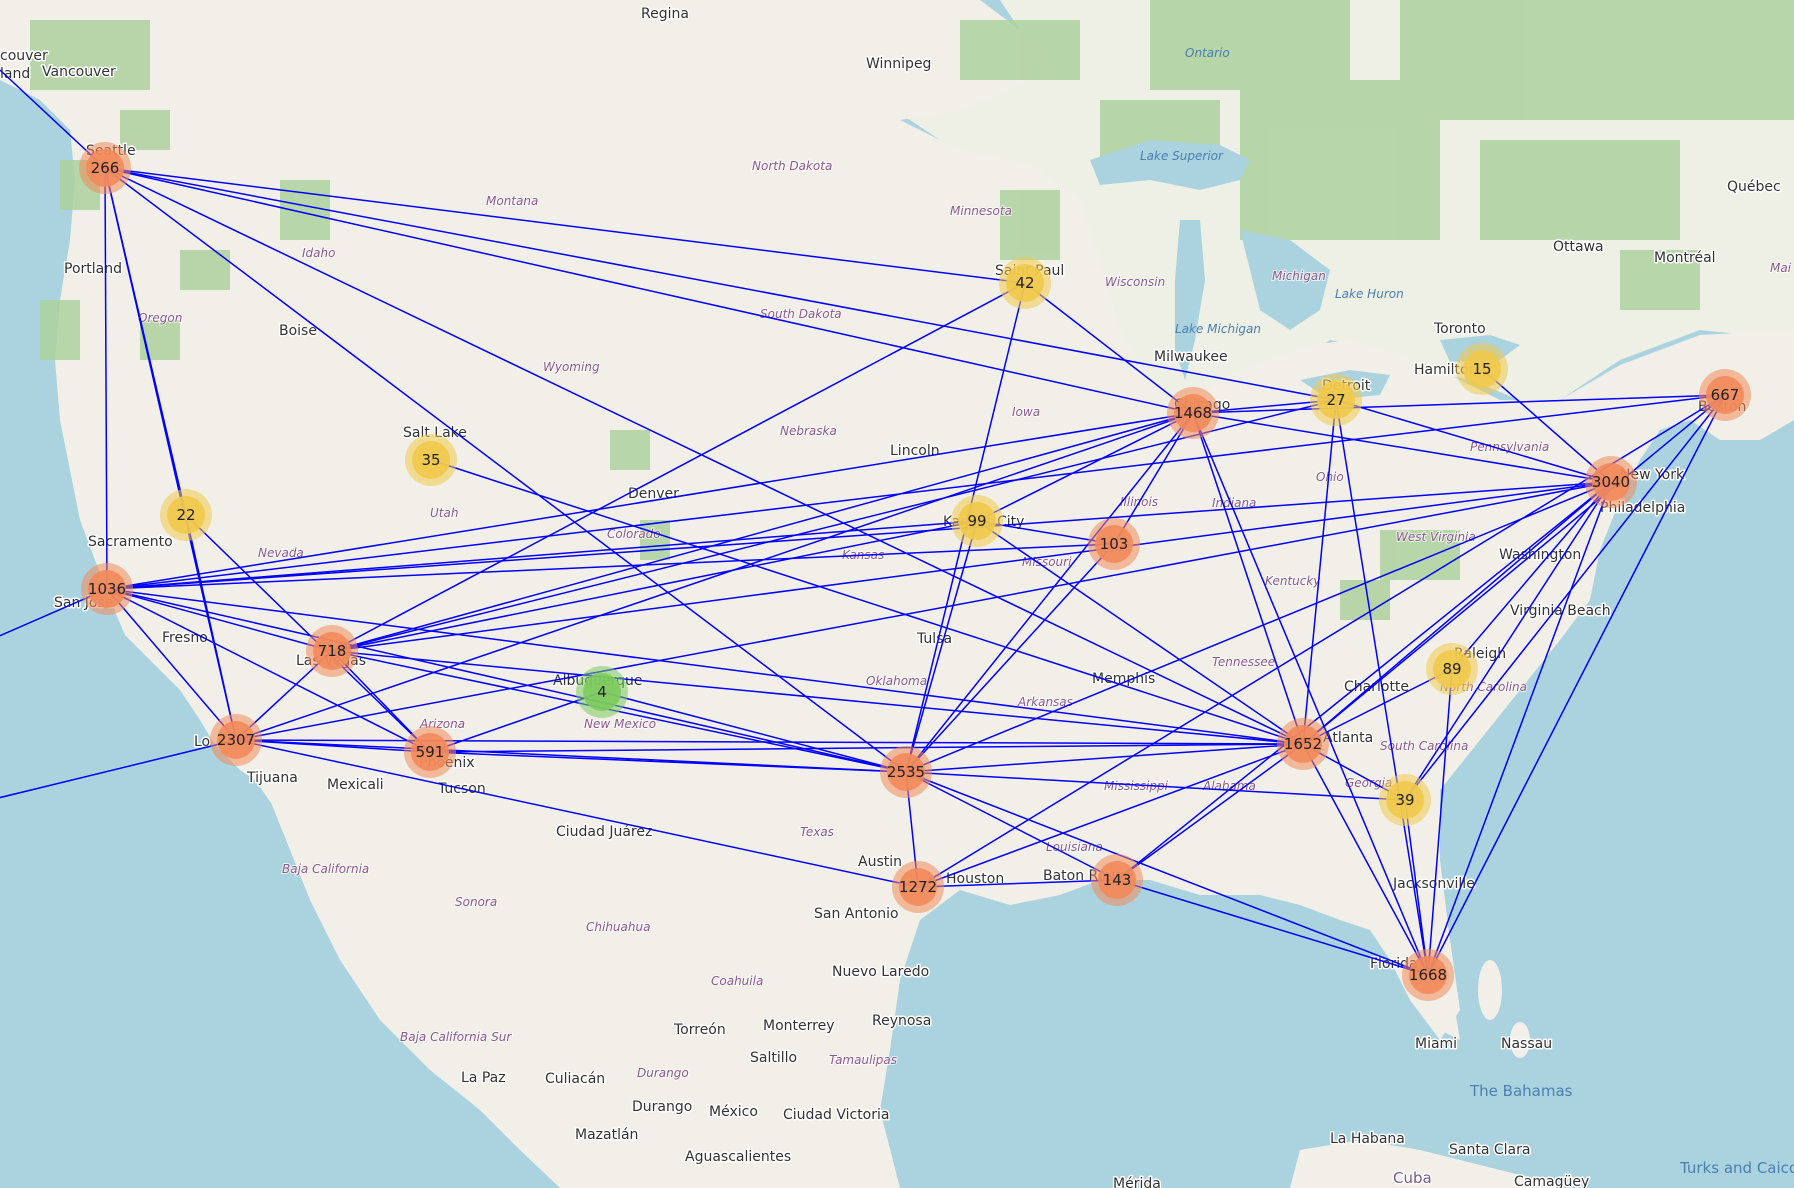 This screenshot has height=1188, width=1794. Describe the element at coordinates (272, 778) in the screenshot. I see `city-label: Tijuana` at that location.